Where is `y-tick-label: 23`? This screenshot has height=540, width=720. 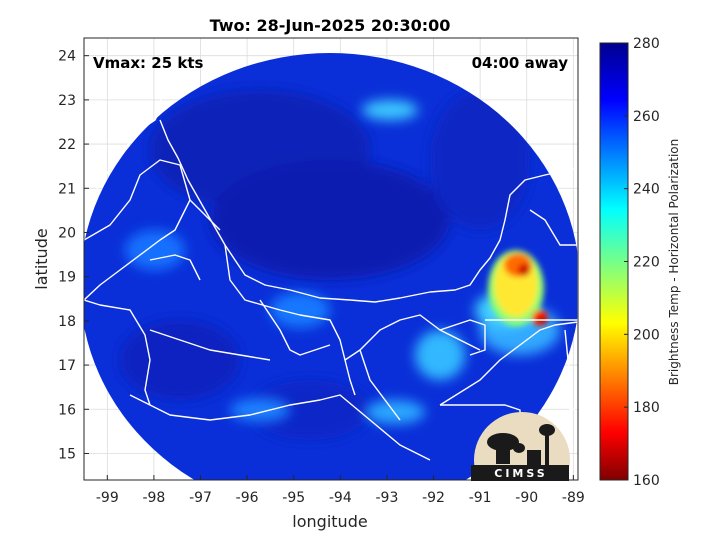 y-tick-label: 23 is located at coordinates (67, 101).